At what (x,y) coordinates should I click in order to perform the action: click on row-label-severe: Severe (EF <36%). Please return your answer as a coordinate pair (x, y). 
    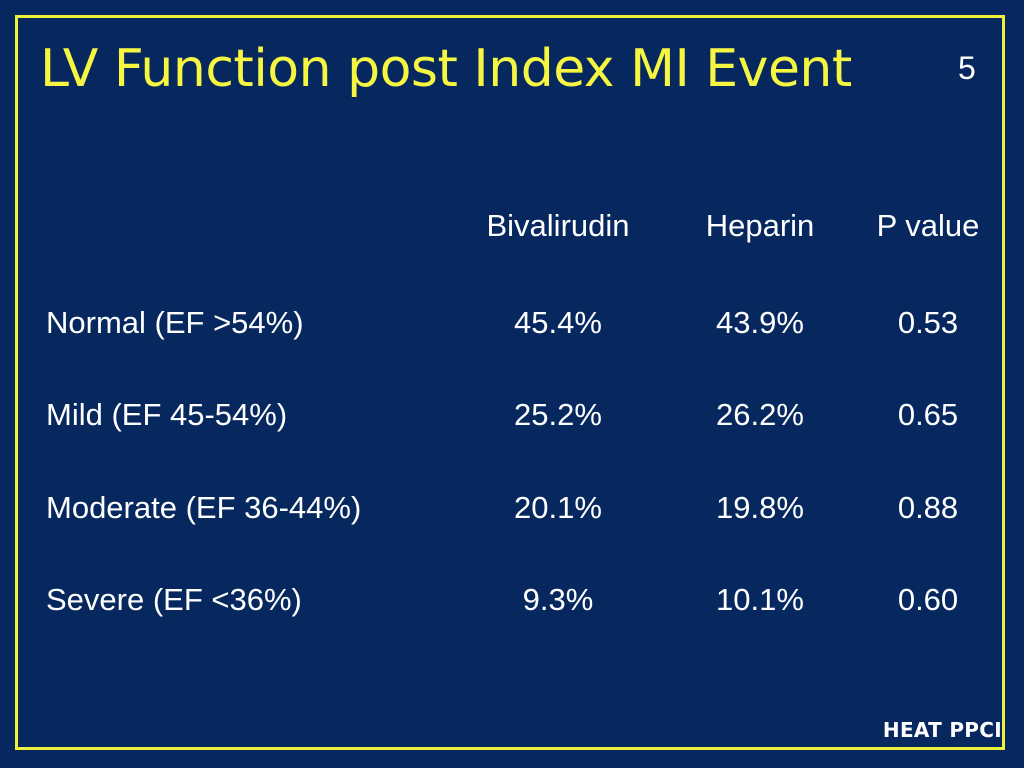
    Looking at the image, I should click on (174, 599).